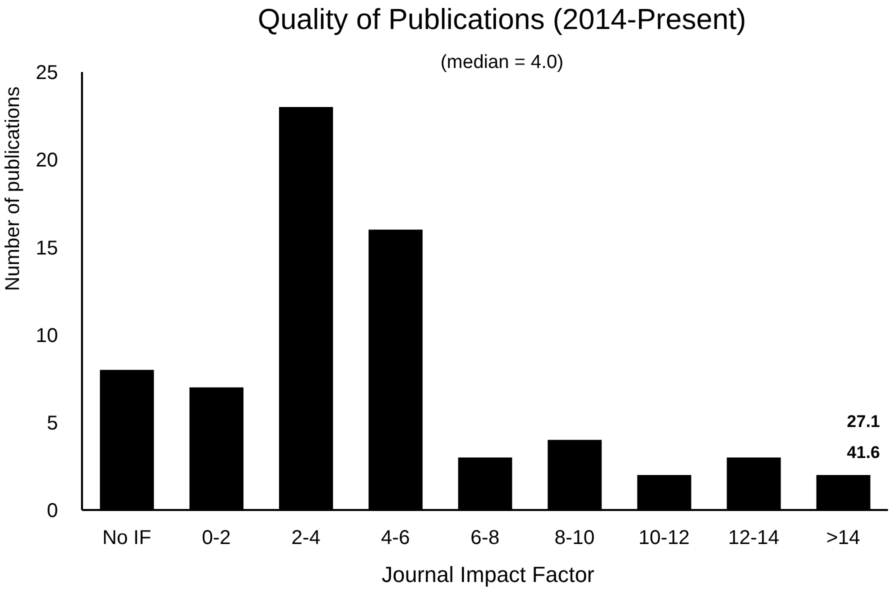 The width and height of the screenshot is (894, 596). What do you see at coordinates (47, 335) in the screenshot?
I see `y-tick-label: 10` at bounding box center [47, 335].